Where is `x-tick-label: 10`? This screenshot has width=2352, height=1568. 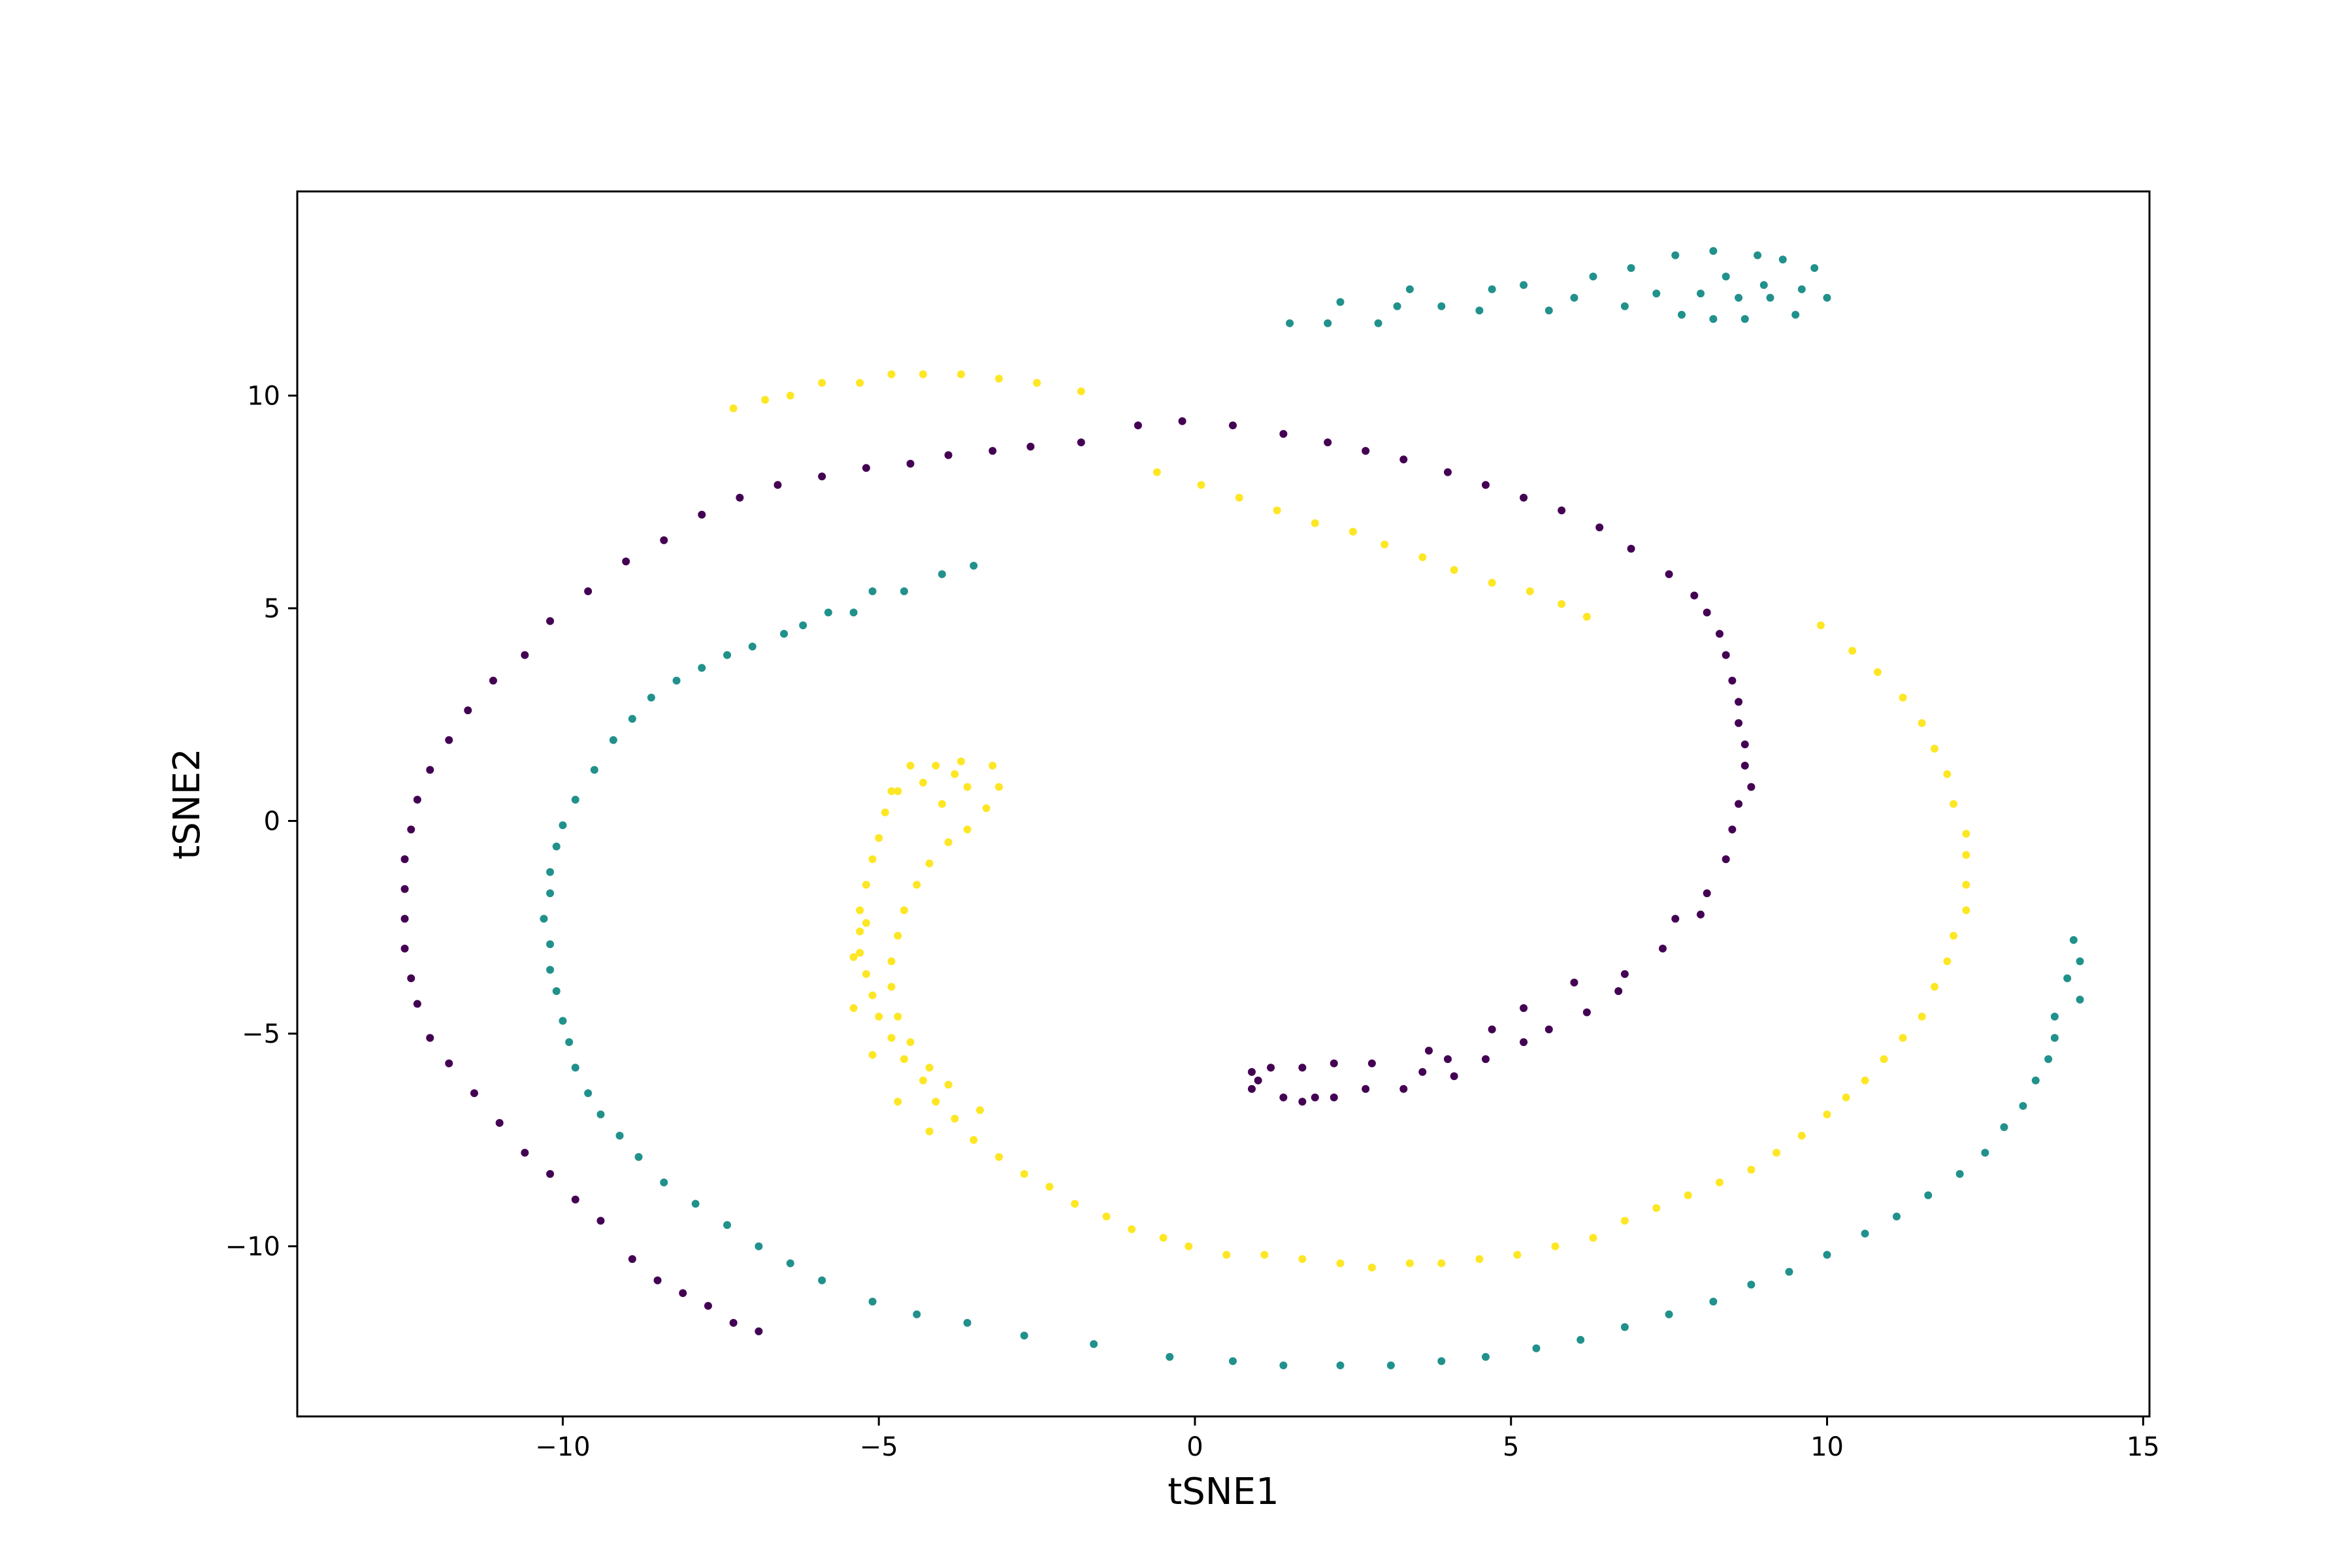 x-tick-label: 10 is located at coordinates (1827, 1447).